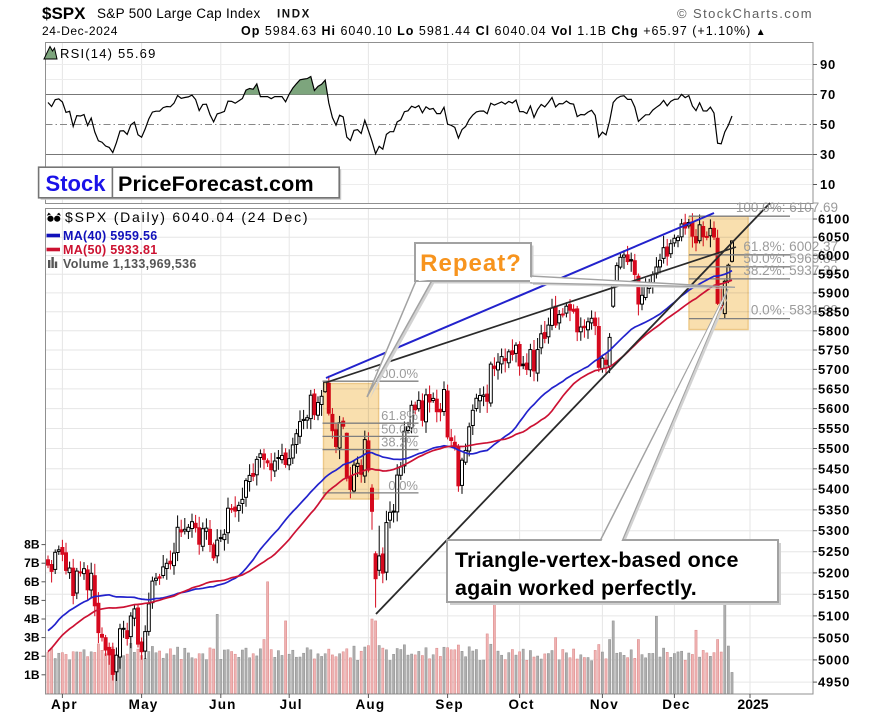 The image size is (875, 716). Describe the element at coordinates (32, 675) in the screenshot. I see `svg-text: 1B` at that location.